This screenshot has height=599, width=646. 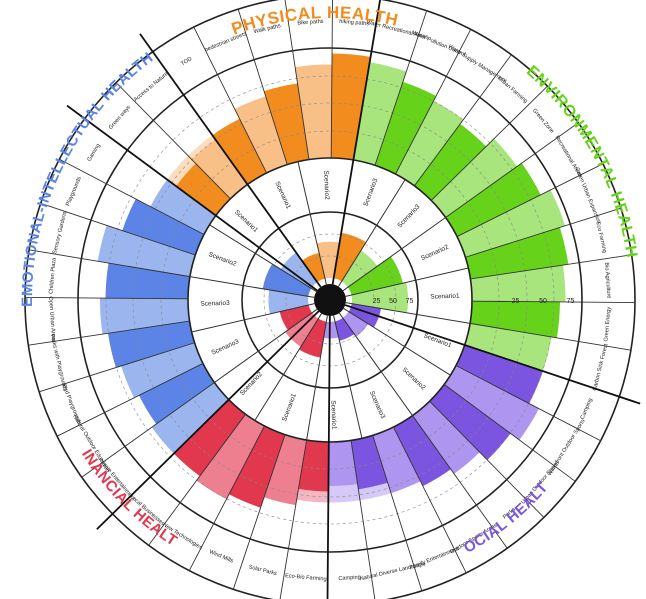 I want to click on outer-item-label: Green ways, so click(x=120, y=117).